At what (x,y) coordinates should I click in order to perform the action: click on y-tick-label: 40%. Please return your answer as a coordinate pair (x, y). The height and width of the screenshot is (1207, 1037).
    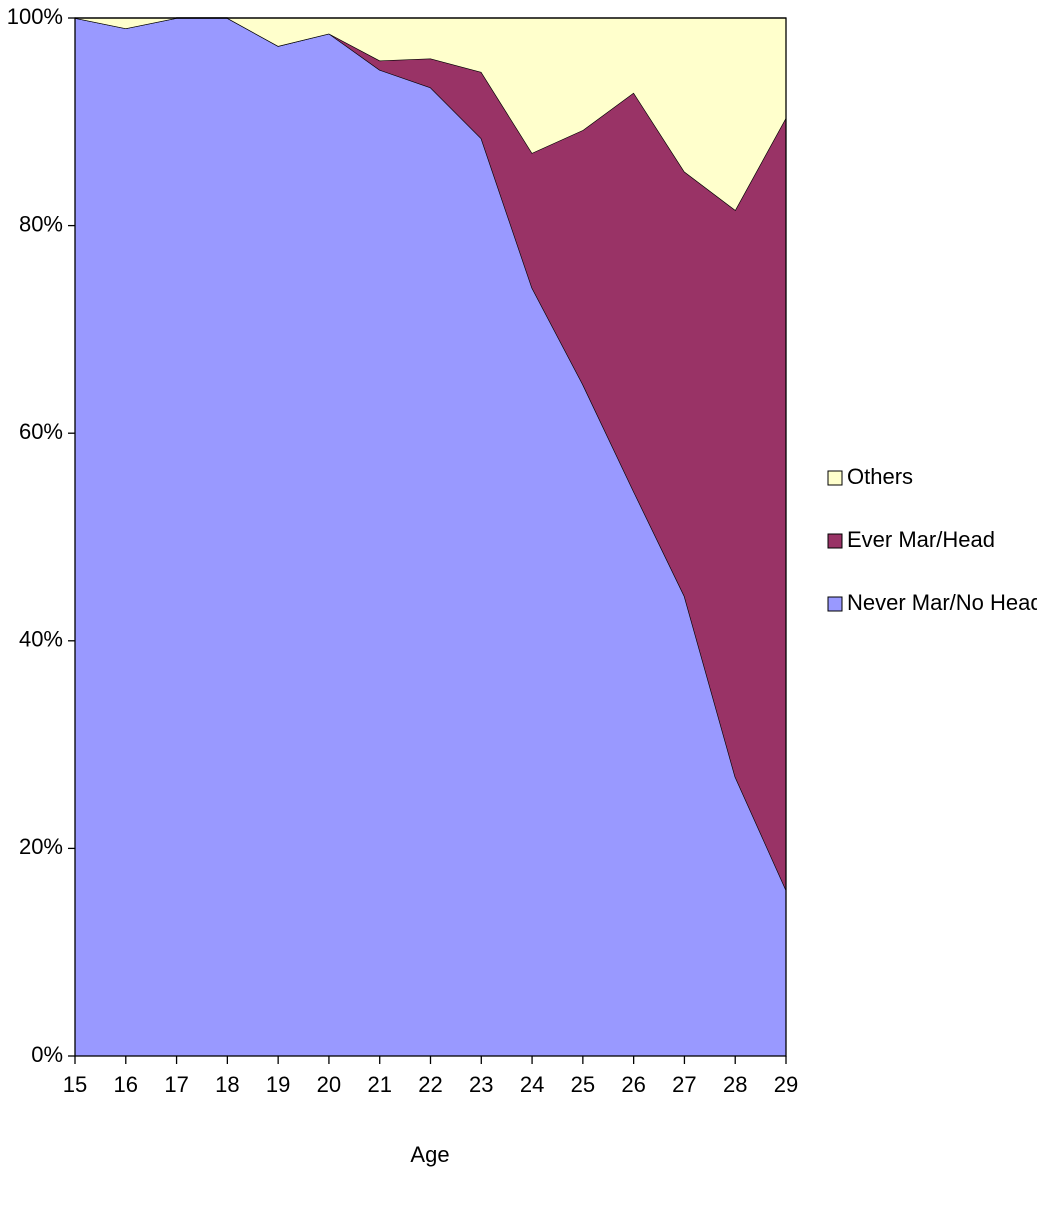
    Looking at the image, I should click on (41, 639).